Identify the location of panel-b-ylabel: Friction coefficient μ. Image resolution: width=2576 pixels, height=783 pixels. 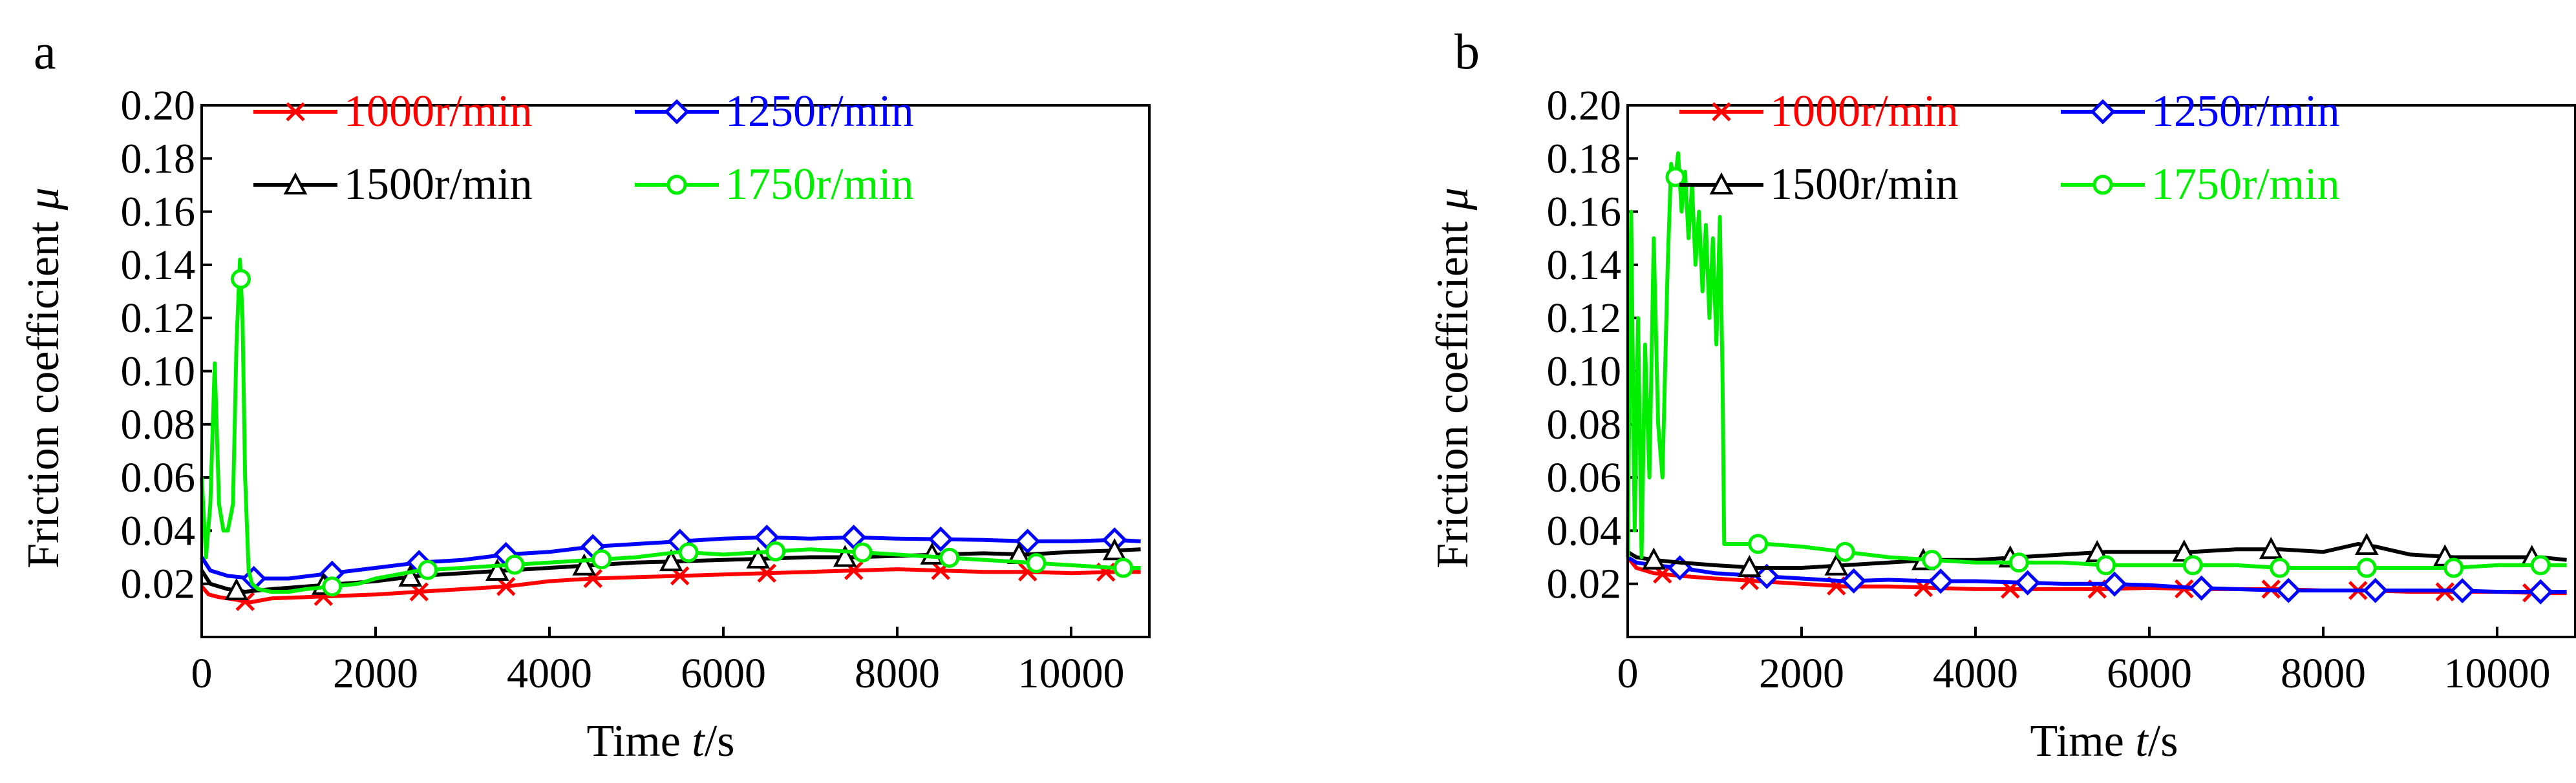
(1453, 378).